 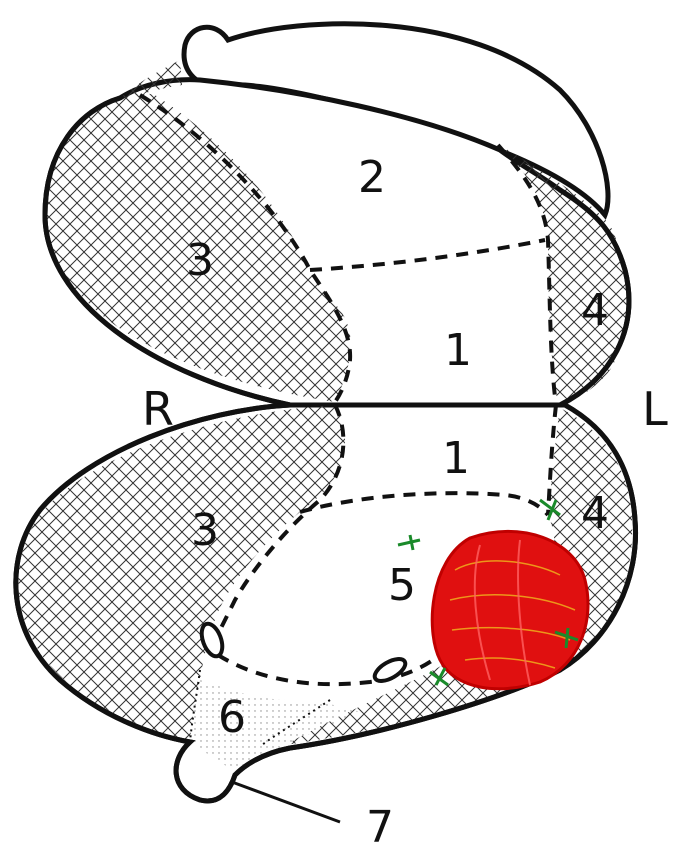 I want to click on marker-right, so click(x=566, y=638).